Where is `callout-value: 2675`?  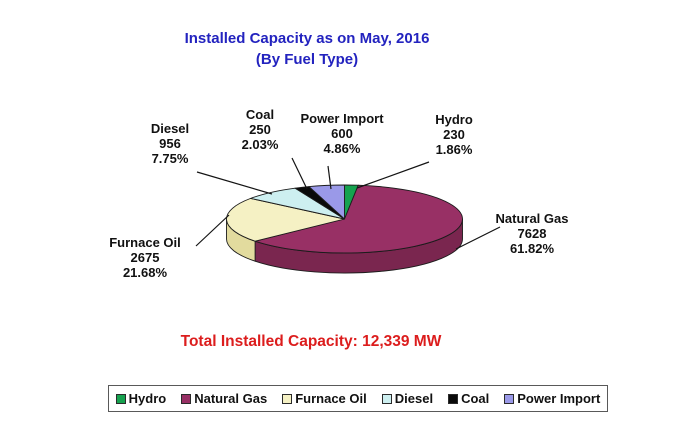
callout-value: 2675 is located at coordinates (145, 257).